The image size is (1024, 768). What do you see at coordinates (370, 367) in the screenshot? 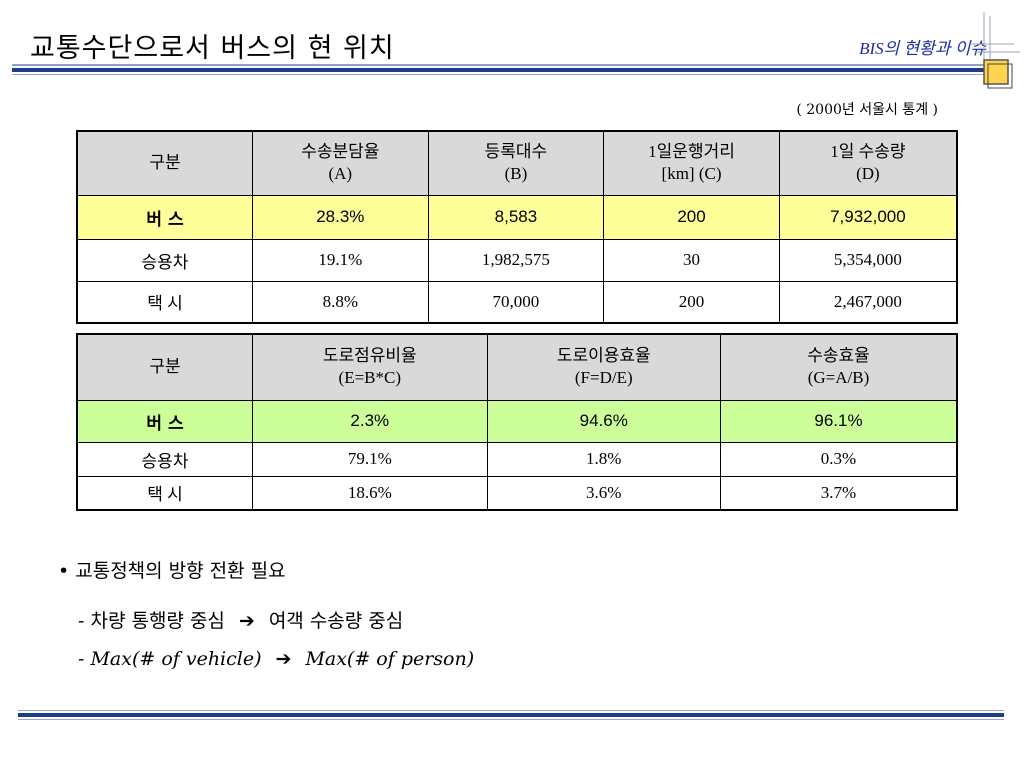
I see `header-cell: 도로점유비율 (E=B*C)` at bounding box center [370, 367].